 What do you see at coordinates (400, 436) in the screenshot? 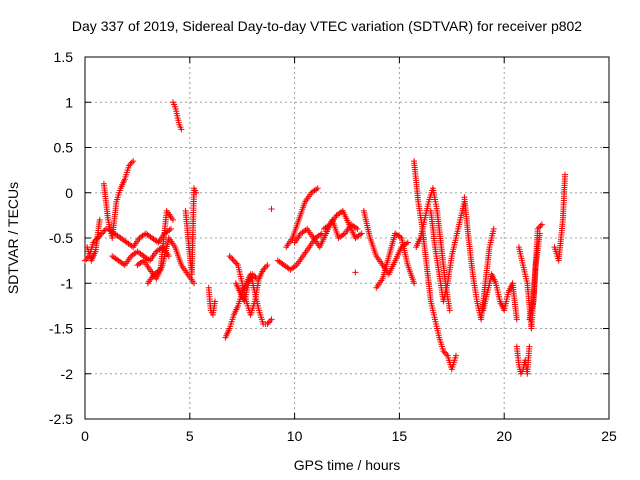
I see `x-tick-label: 15` at bounding box center [400, 436].